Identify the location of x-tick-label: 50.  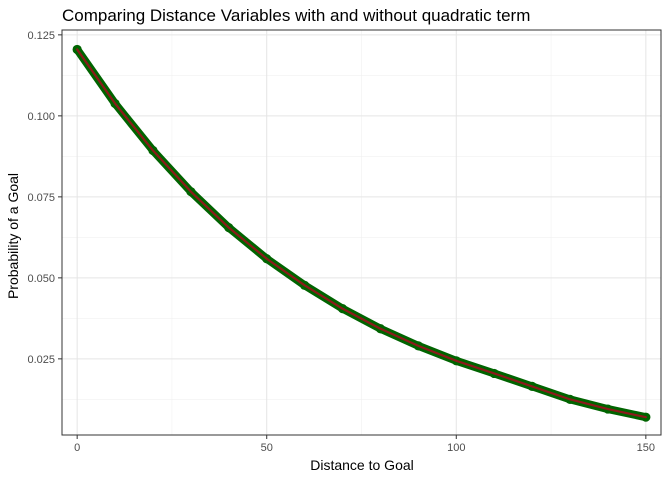
(267, 448).